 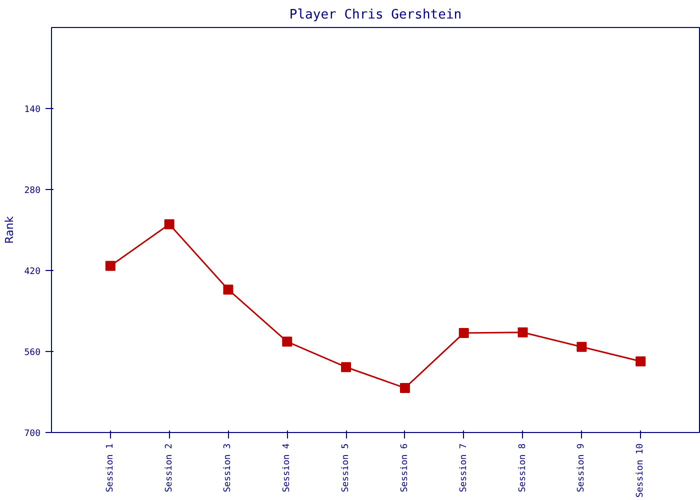 I want to click on y-tick-label: 700, so click(x=32, y=434).